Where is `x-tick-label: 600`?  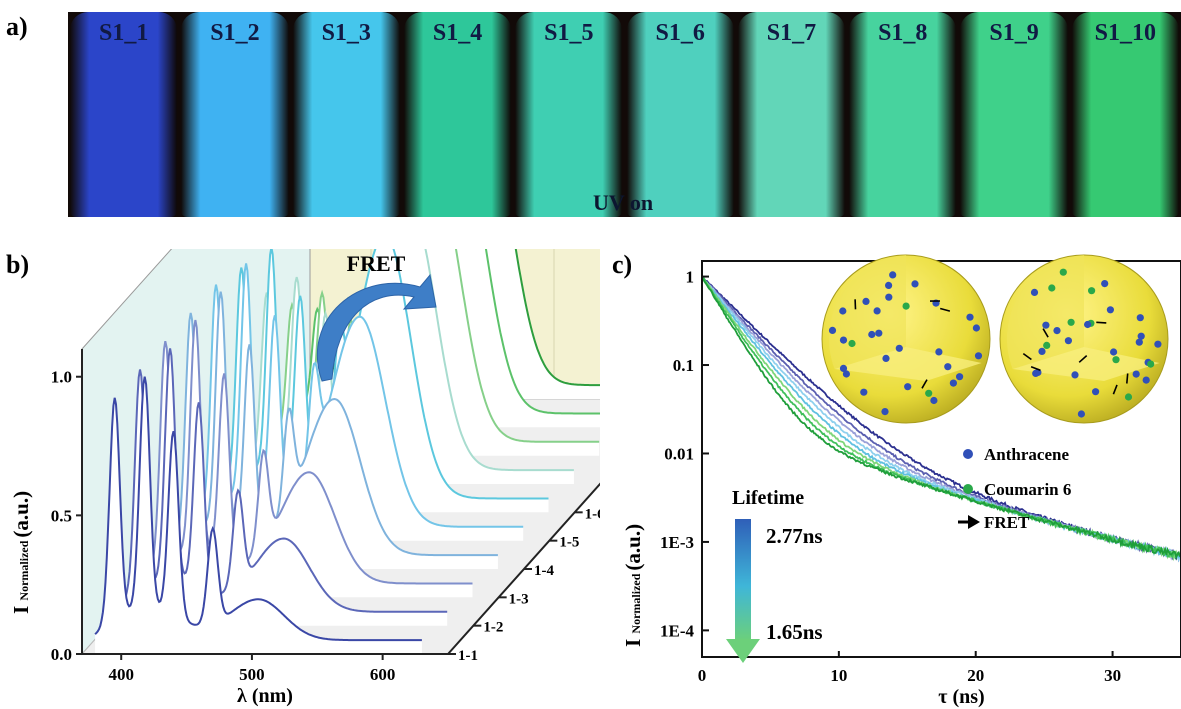
x-tick-label: 600 is located at coordinates (383, 674).